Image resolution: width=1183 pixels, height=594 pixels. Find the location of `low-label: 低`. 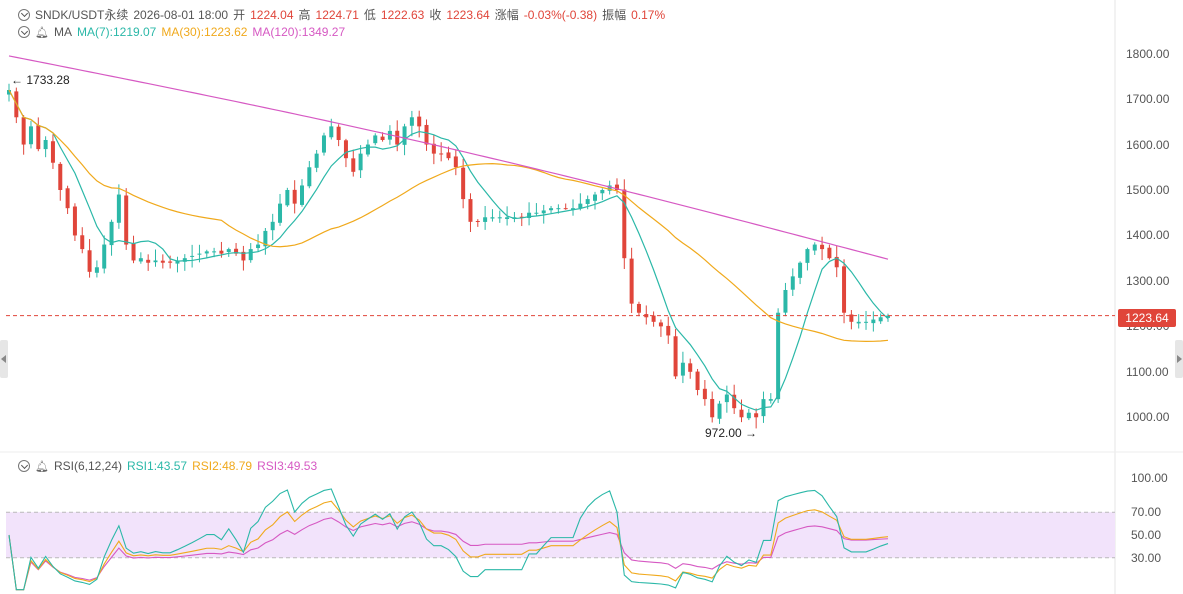

low-label: 低 is located at coordinates (369, 15).